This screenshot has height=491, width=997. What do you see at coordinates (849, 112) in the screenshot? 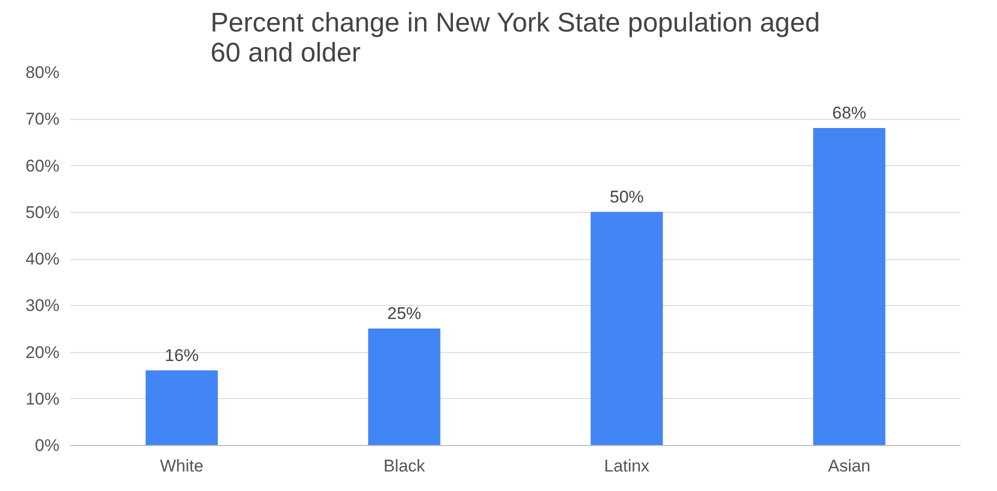
I see `data-label: 68%` at bounding box center [849, 112].